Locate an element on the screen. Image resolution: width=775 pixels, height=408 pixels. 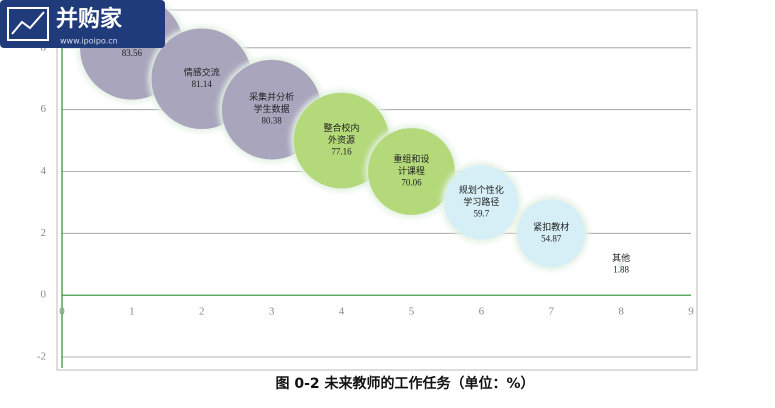
y-tick-label: 2 is located at coordinates (44, 233).